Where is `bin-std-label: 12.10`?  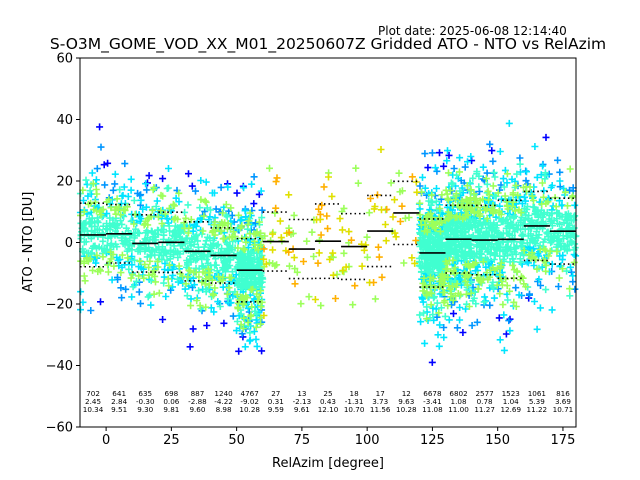 bin-std-label: 12.10 is located at coordinates (328, 409).